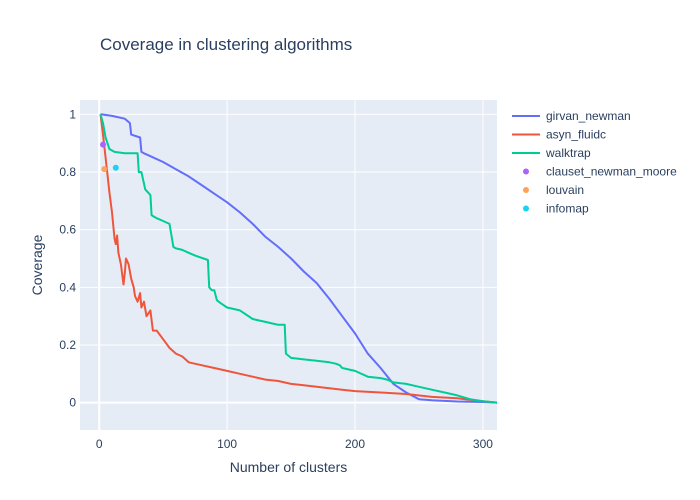  I want to click on y-axis-title: Coverage, so click(37, 264).